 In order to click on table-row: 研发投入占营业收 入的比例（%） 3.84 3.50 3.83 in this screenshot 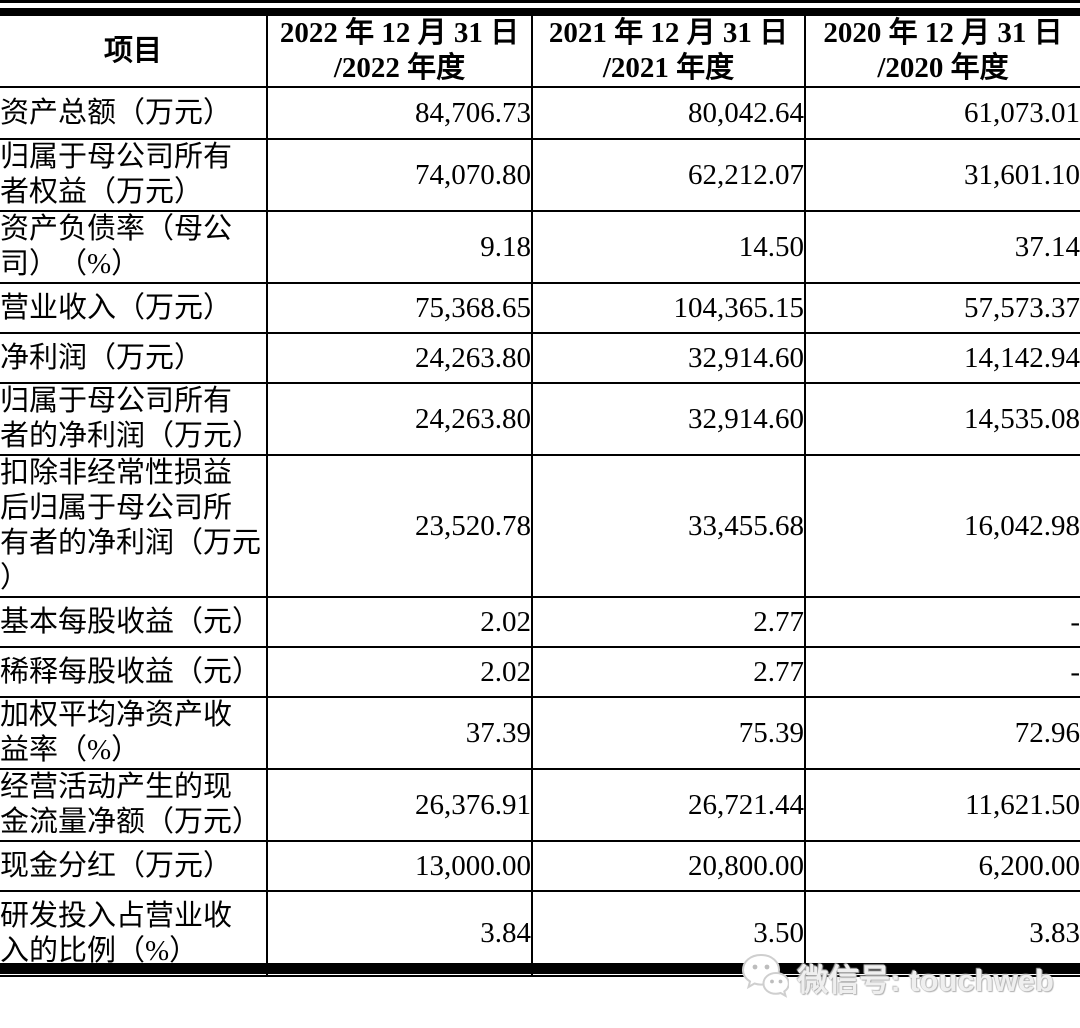, I will do `click(540, 934)`.